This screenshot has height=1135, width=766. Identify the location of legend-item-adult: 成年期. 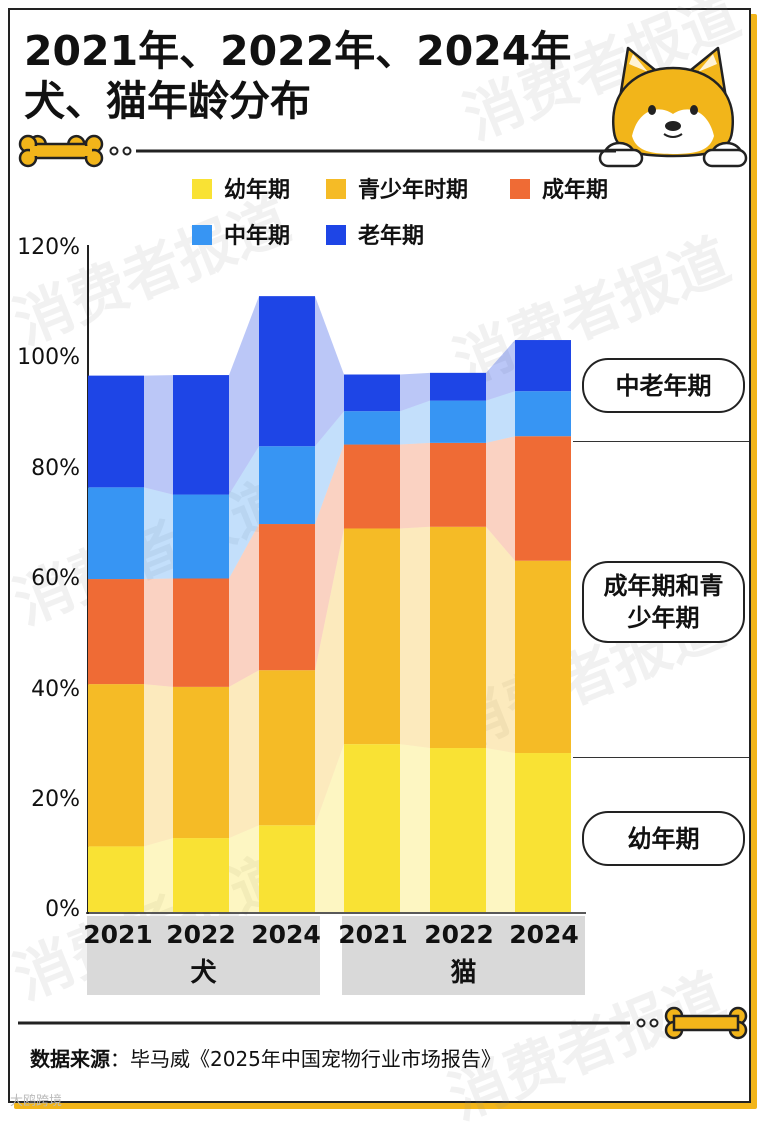
(559, 191).